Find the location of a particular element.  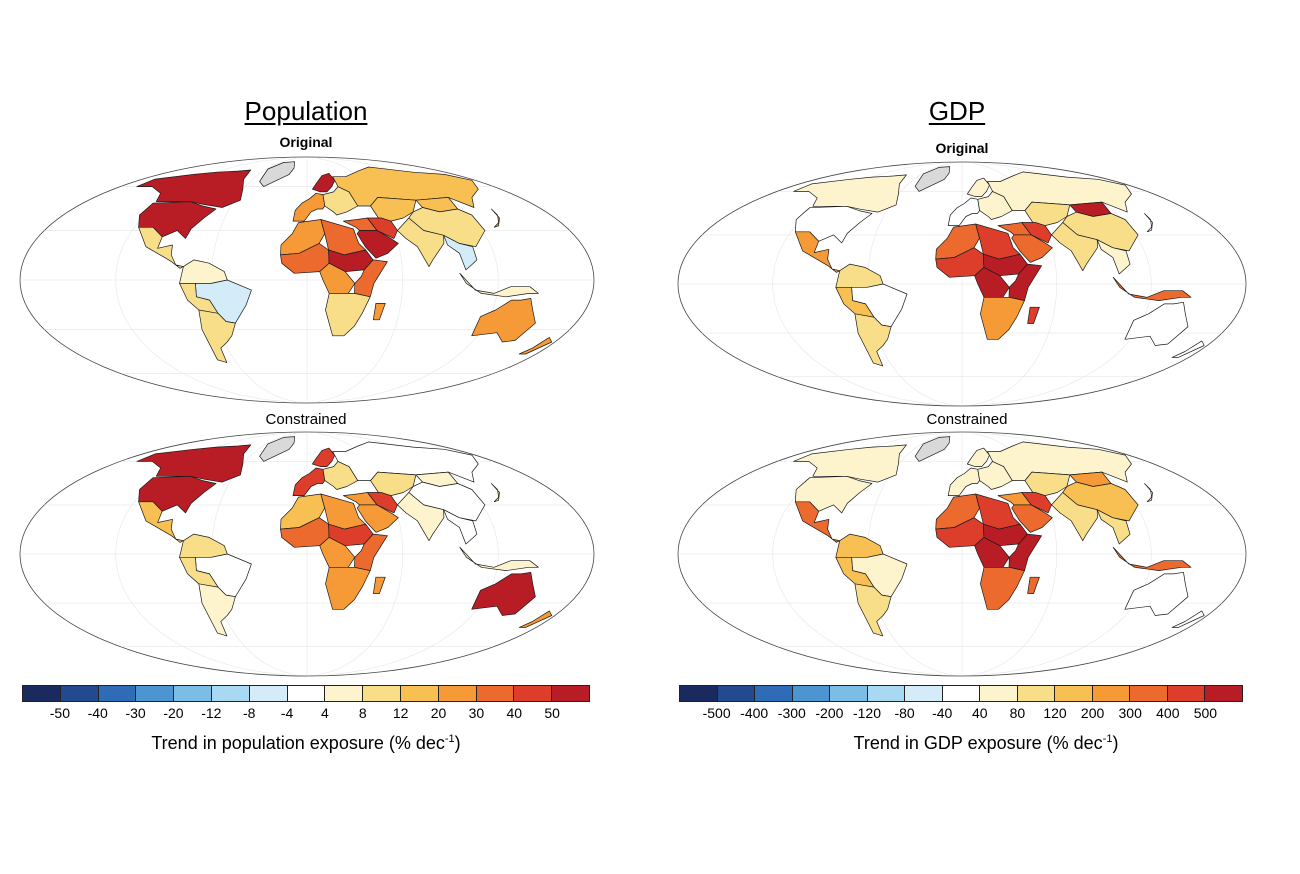

gdp-constrained-map is located at coordinates (962, 554).